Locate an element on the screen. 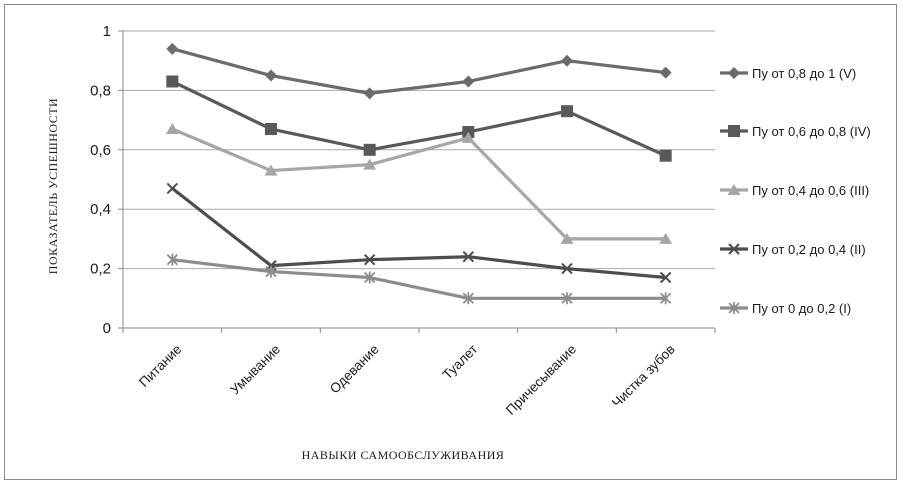  x-tick-label: Причесывание is located at coordinates (541, 380).